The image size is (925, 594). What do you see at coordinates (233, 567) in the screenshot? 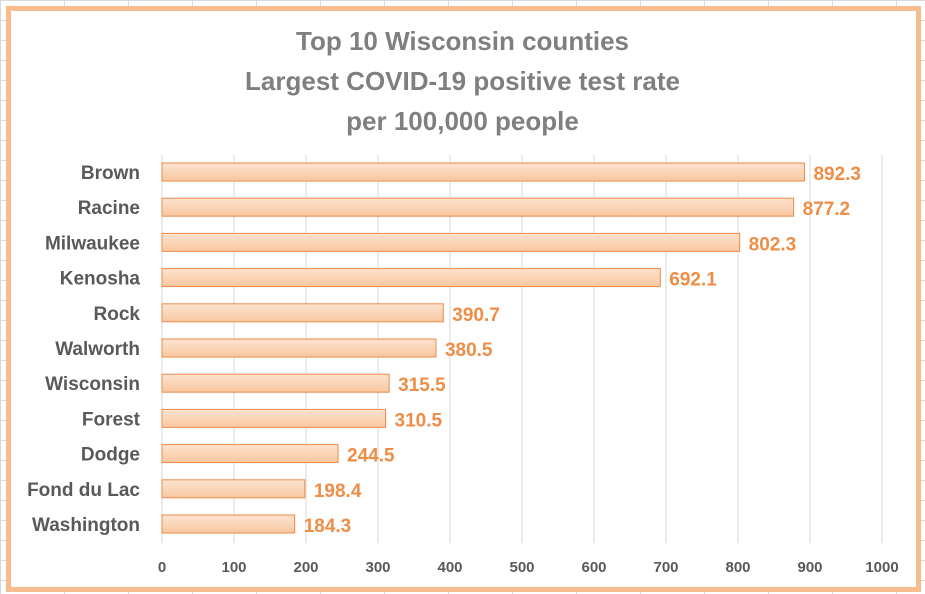
I see `x-tick-label: 100` at bounding box center [233, 567].